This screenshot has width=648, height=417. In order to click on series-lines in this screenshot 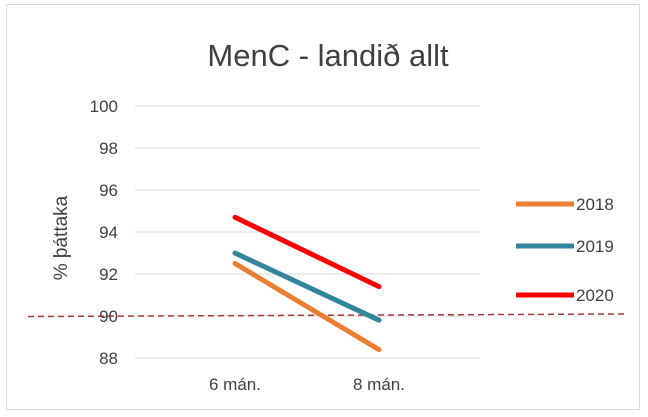, I will do `click(307, 283)`.